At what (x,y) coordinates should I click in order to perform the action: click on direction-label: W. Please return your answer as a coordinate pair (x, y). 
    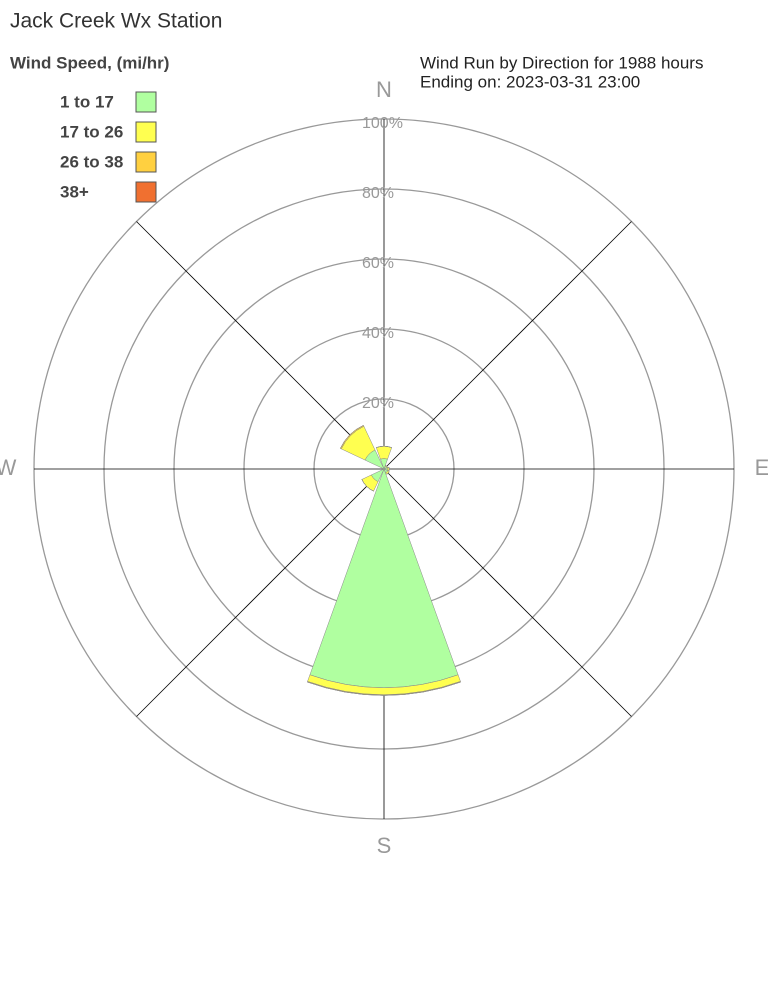
    Looking at the image, I should click on (8, 467).